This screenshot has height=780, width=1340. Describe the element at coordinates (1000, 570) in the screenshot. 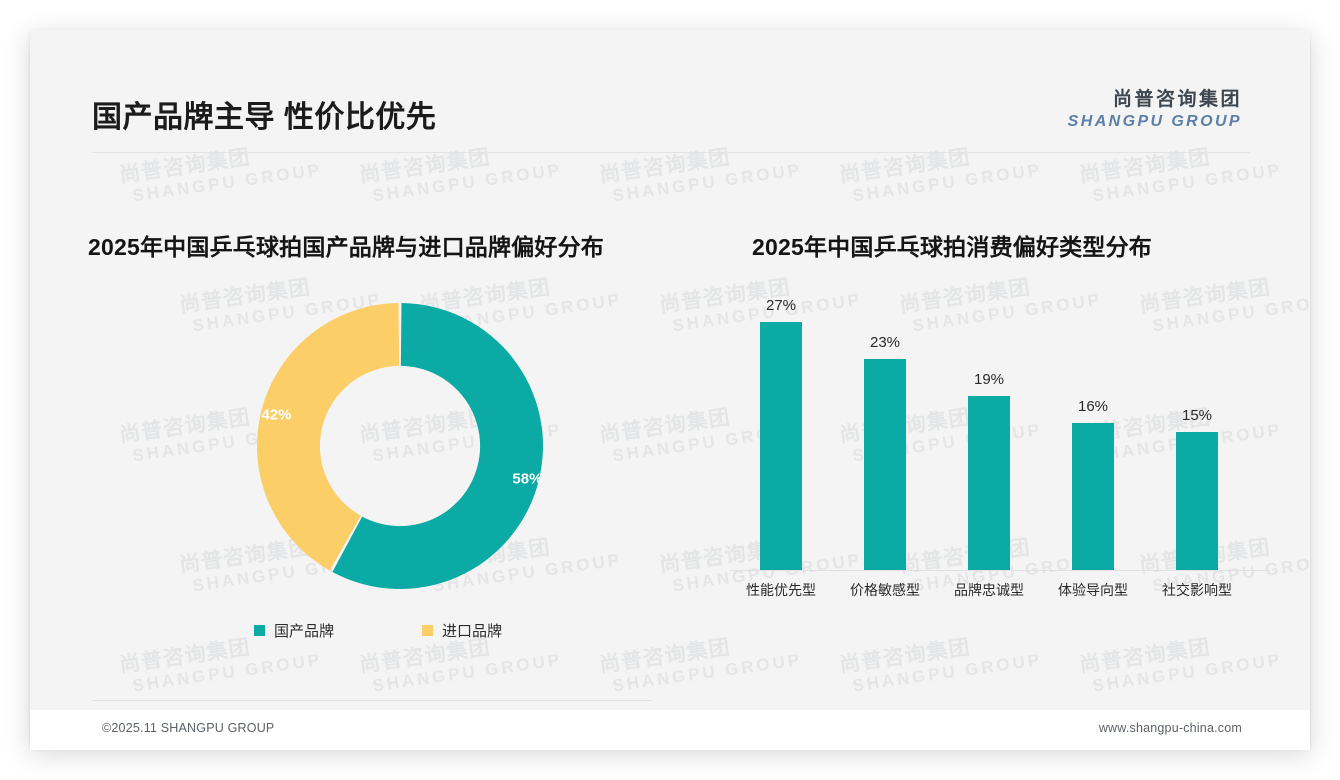

I see `bar-chart-baseline` at that location.